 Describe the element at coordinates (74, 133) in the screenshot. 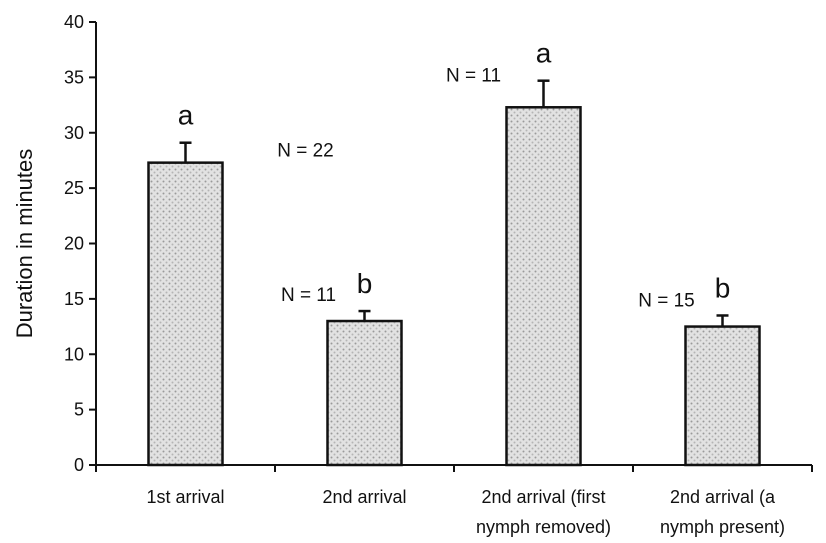

I see `y-tick-label: 30` at that location.